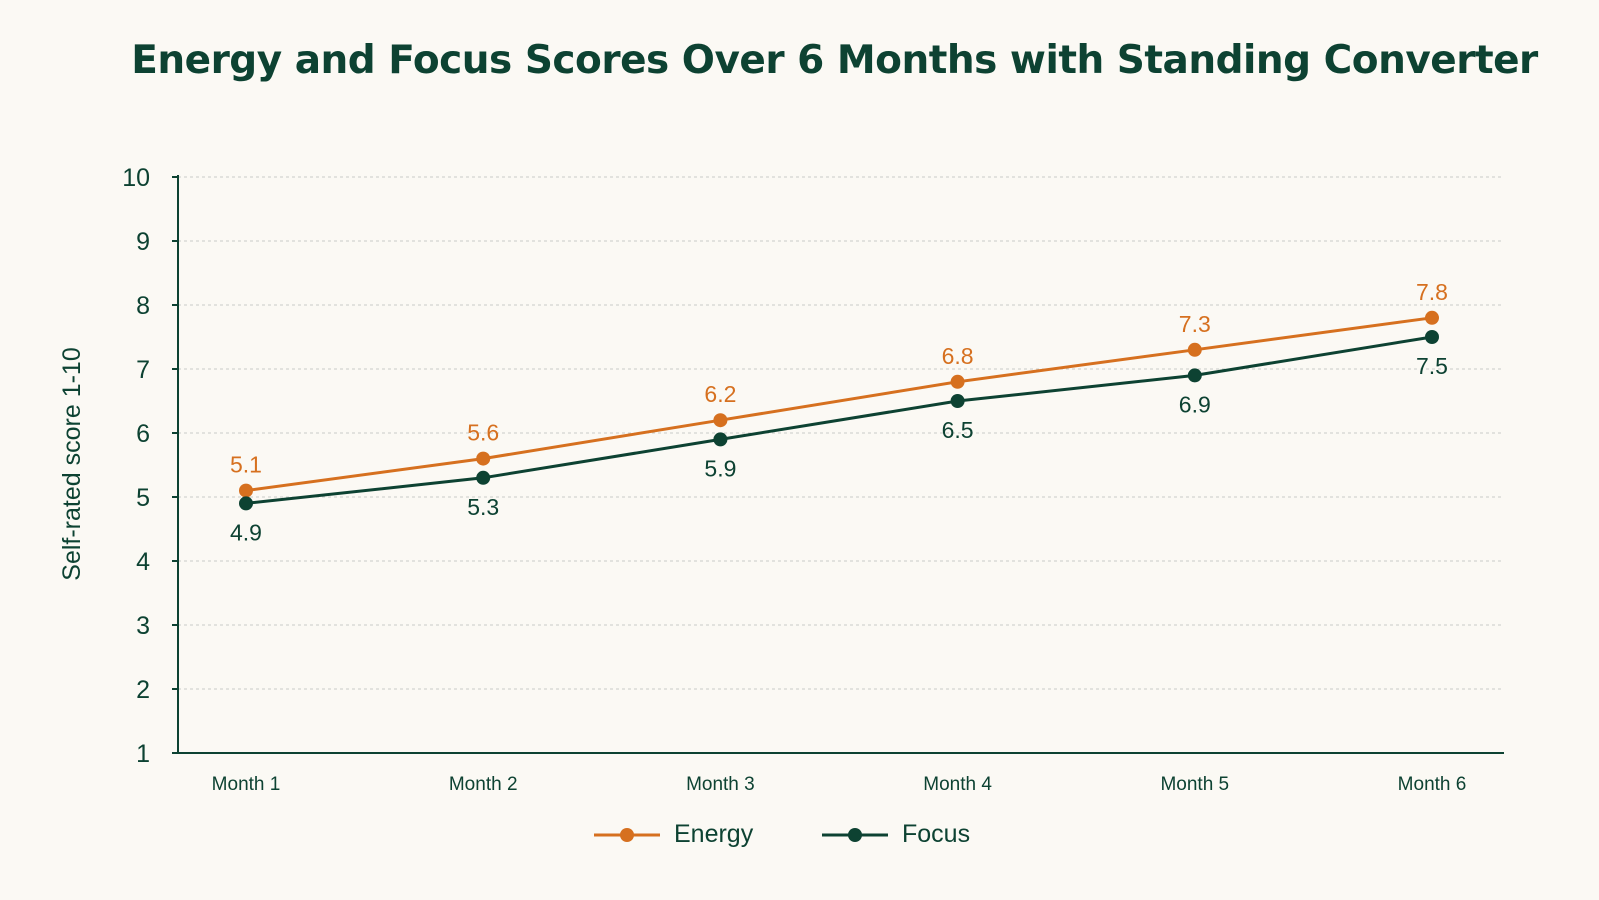 This screenshot has height=900, width=1599. Describe the element at coordinates (72, 463) in the screenshot. I see `y-axis-label: Self-rated score 1-10` at that location.